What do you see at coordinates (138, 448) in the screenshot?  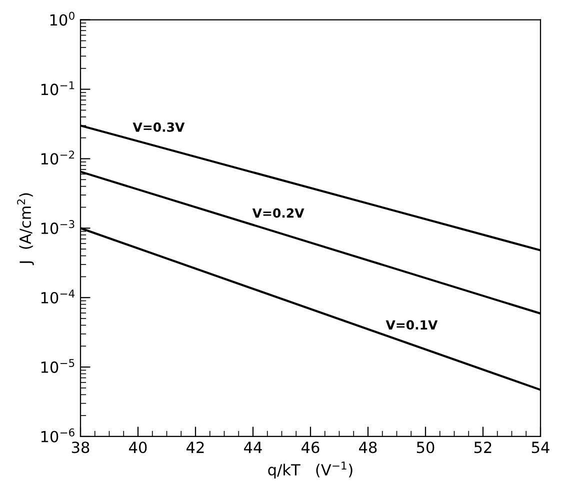 I see `x-tick-label: 40` at bounding box center [138, 448].